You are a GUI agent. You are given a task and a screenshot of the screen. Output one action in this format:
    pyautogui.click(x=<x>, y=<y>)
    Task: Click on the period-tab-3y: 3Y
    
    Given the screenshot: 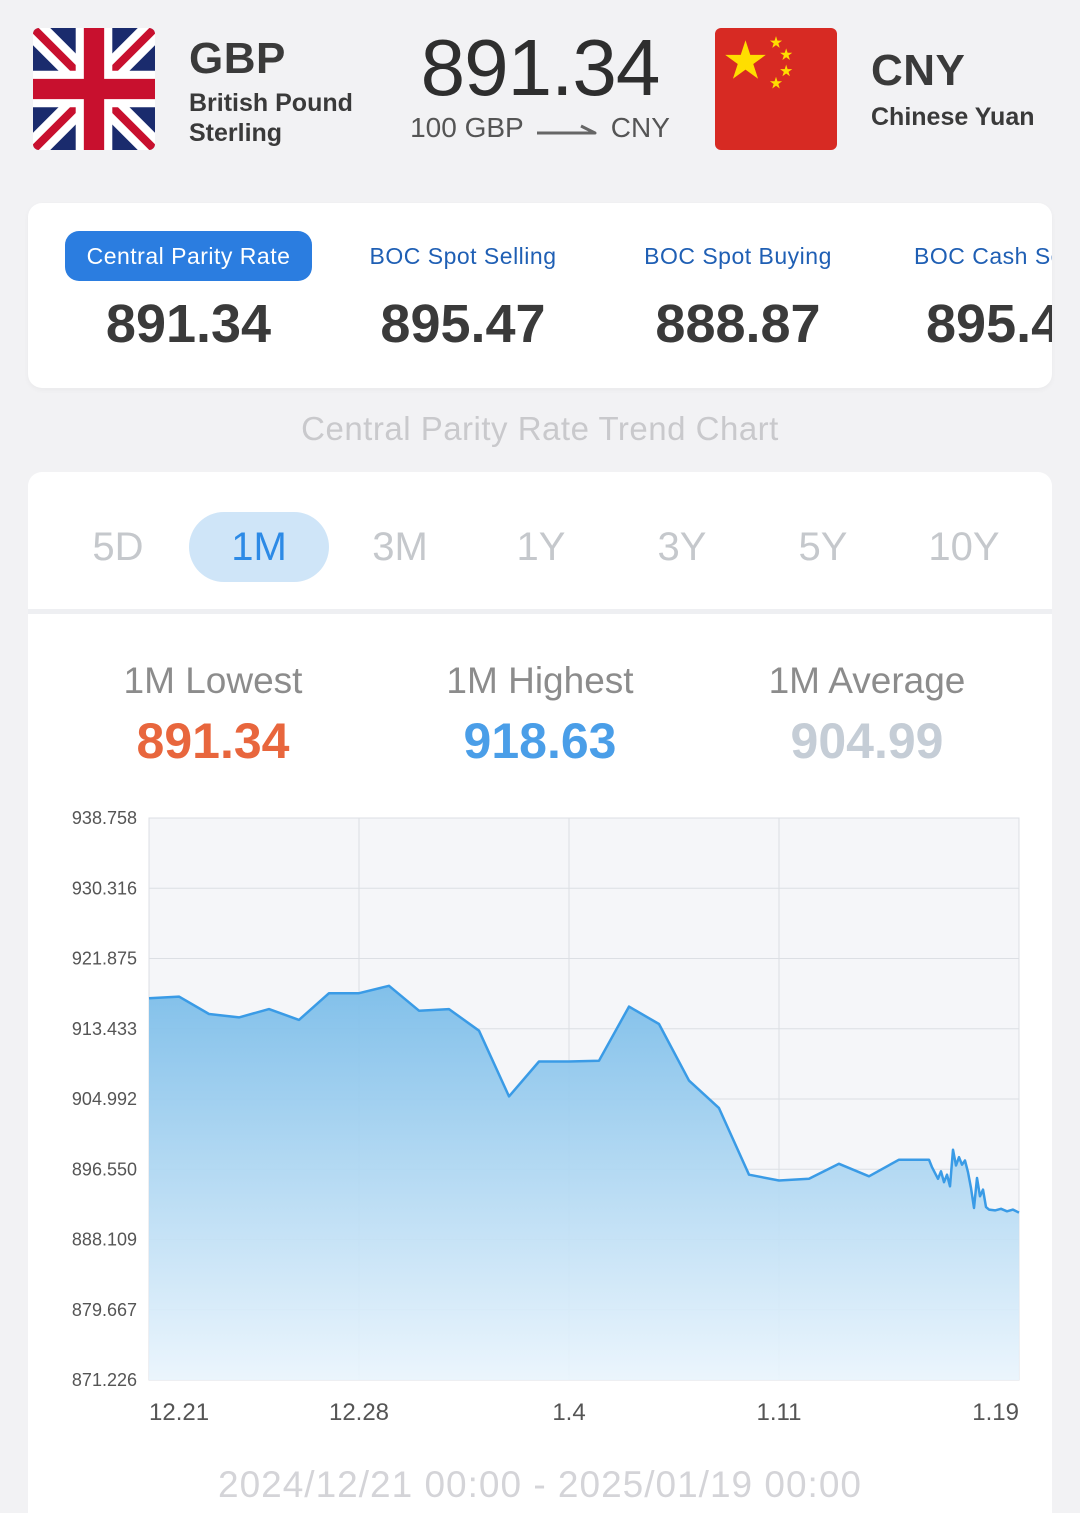 What is the action you would take?
    pyautogui.click(x=682, y=547)
    